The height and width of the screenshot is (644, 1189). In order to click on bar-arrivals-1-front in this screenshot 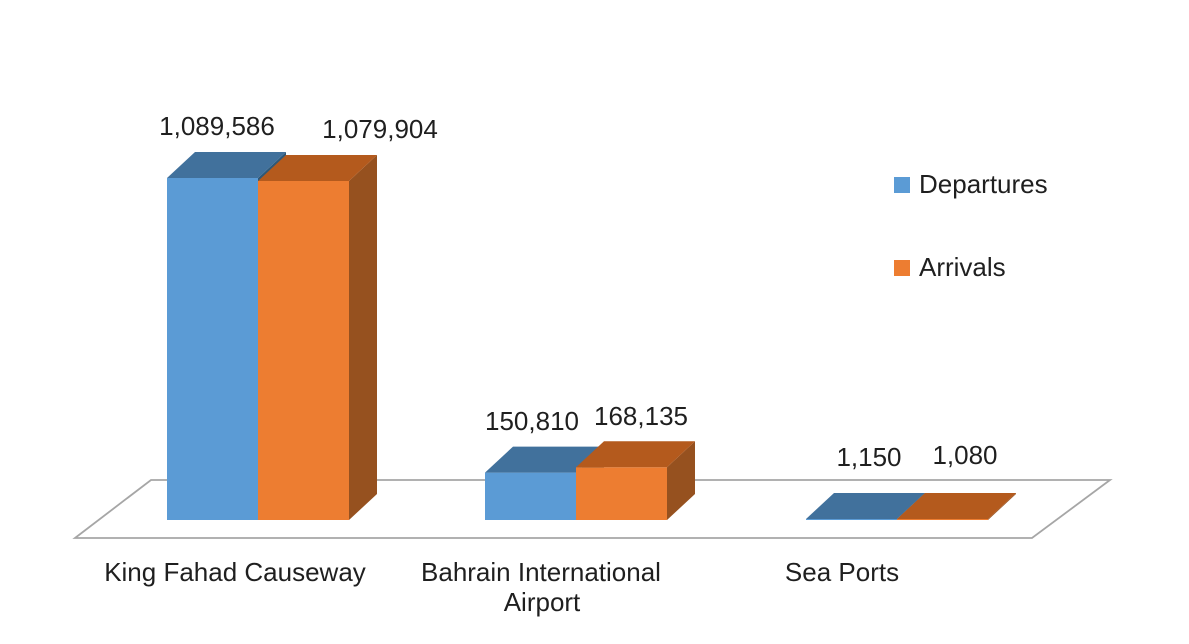, I will do `click(621, 493)`.